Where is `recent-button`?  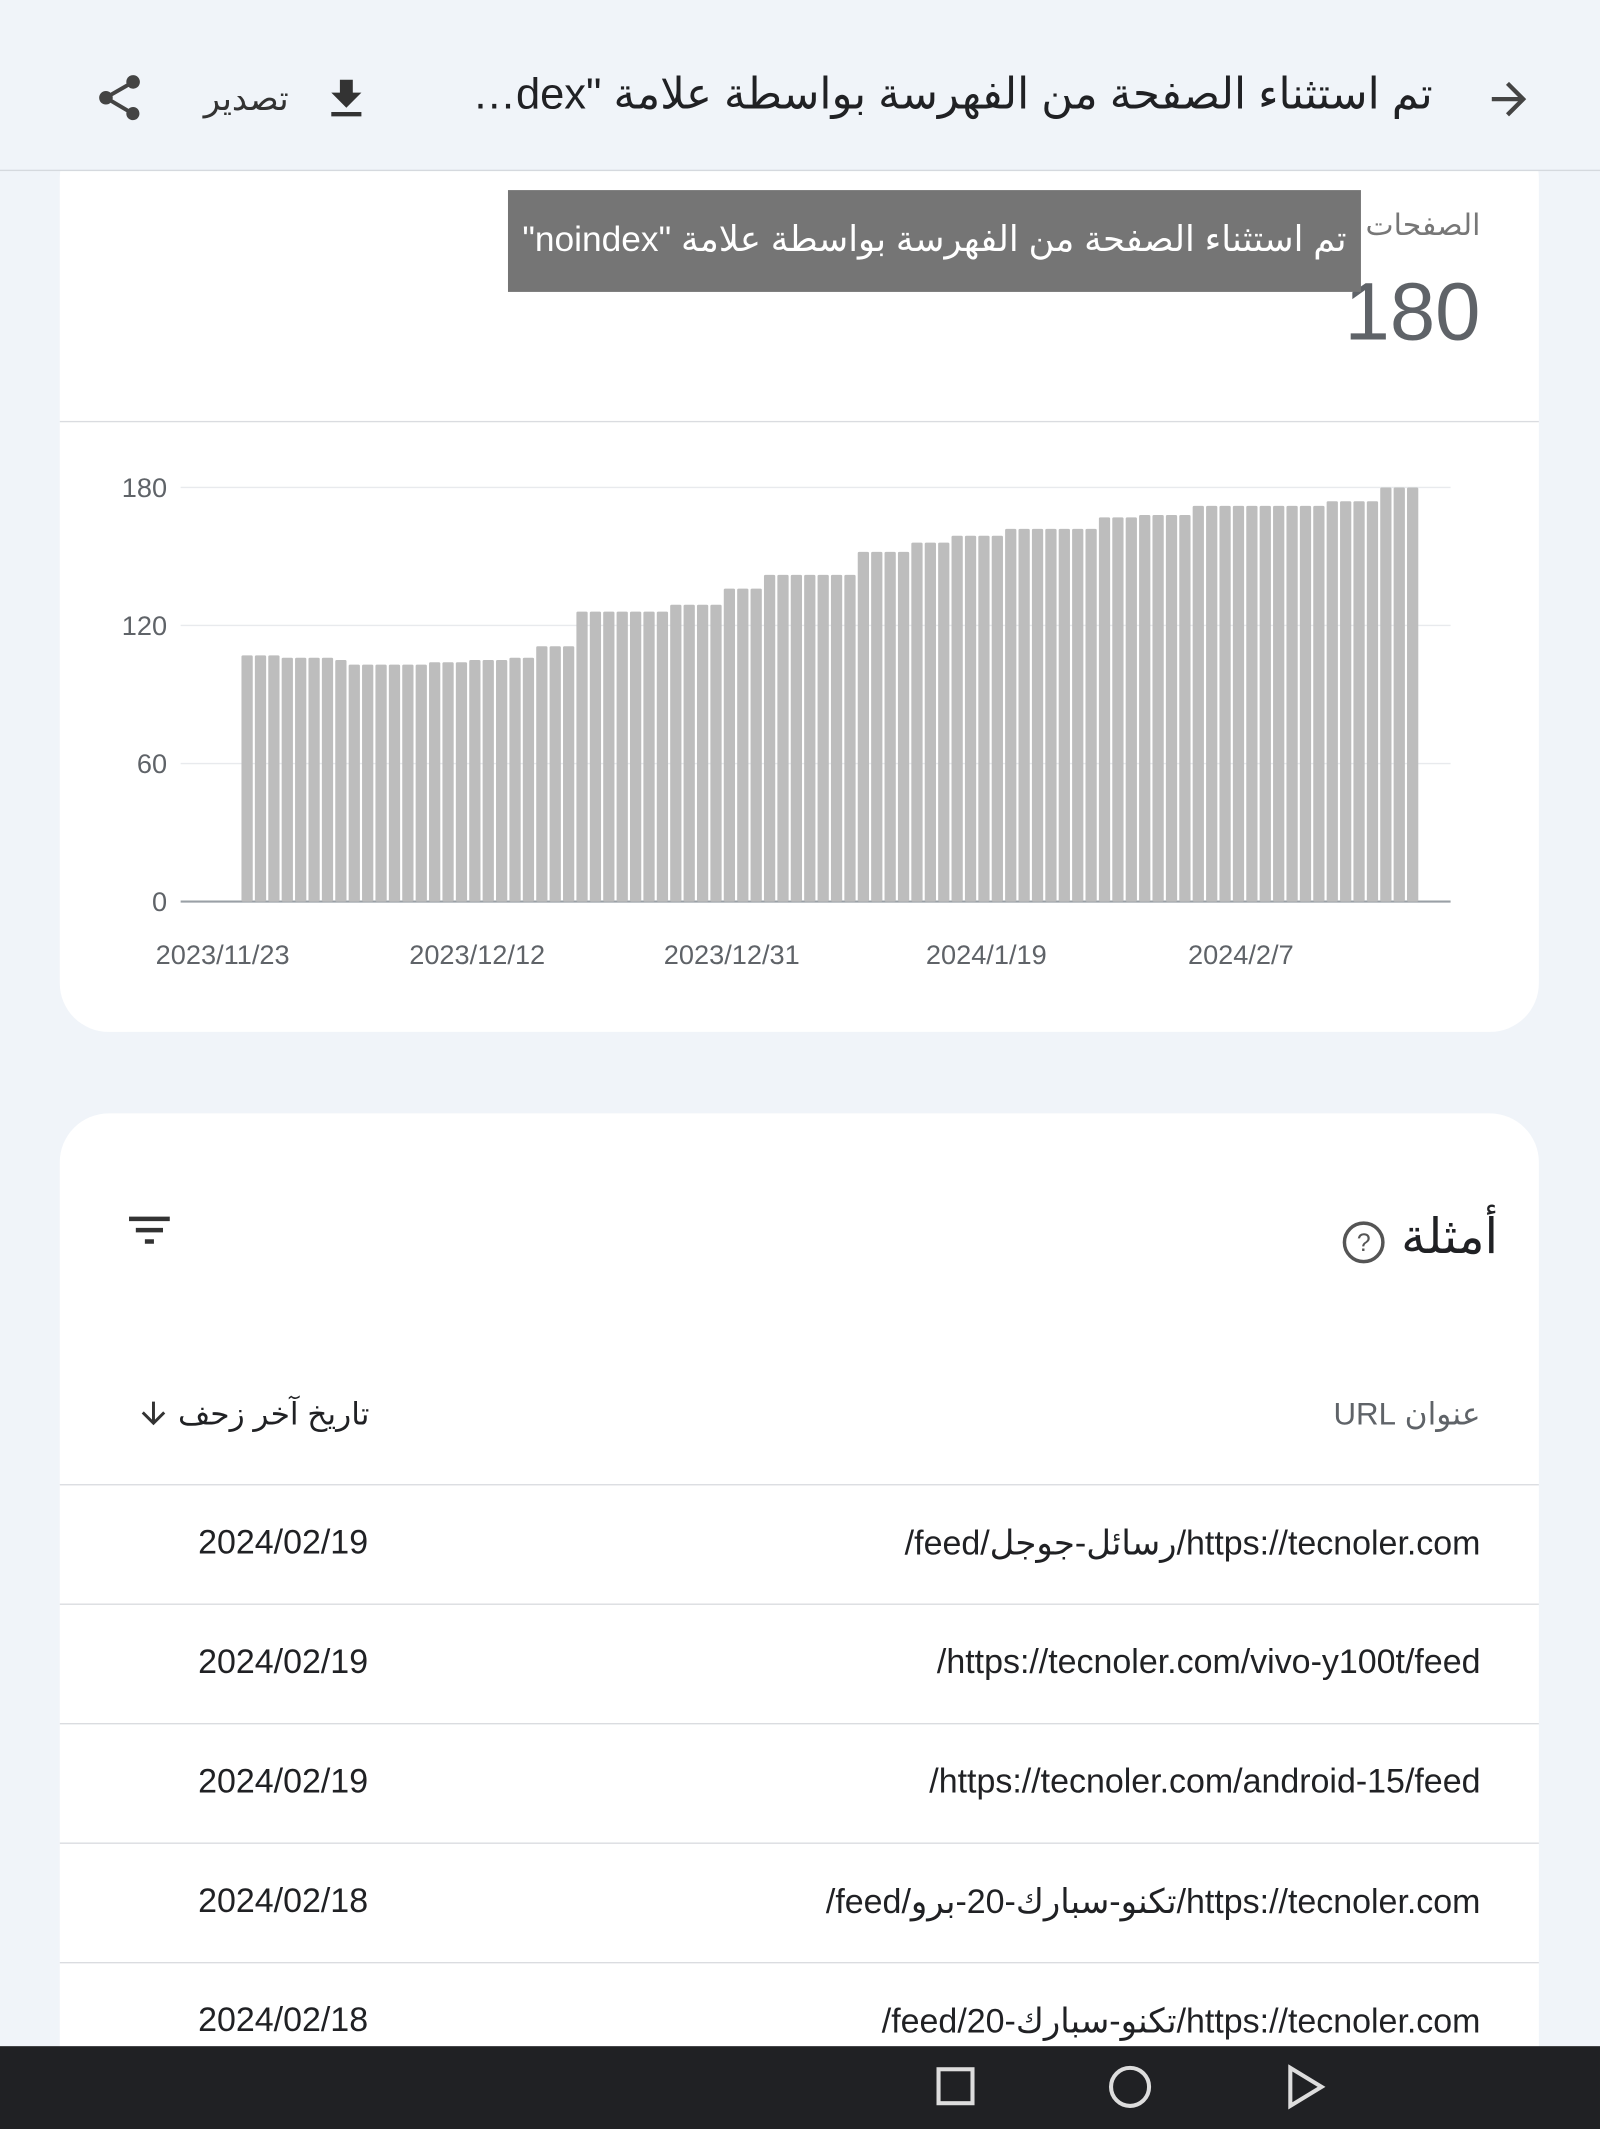 recent-button is located at coordinates (955, 2086).